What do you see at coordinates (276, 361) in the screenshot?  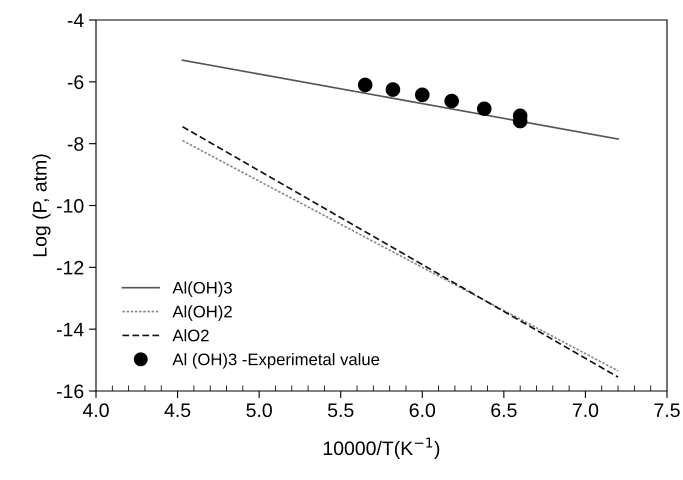 I see `legend-label: Al (OH)3 -Experimetal value` at bounding box center [276, 361].